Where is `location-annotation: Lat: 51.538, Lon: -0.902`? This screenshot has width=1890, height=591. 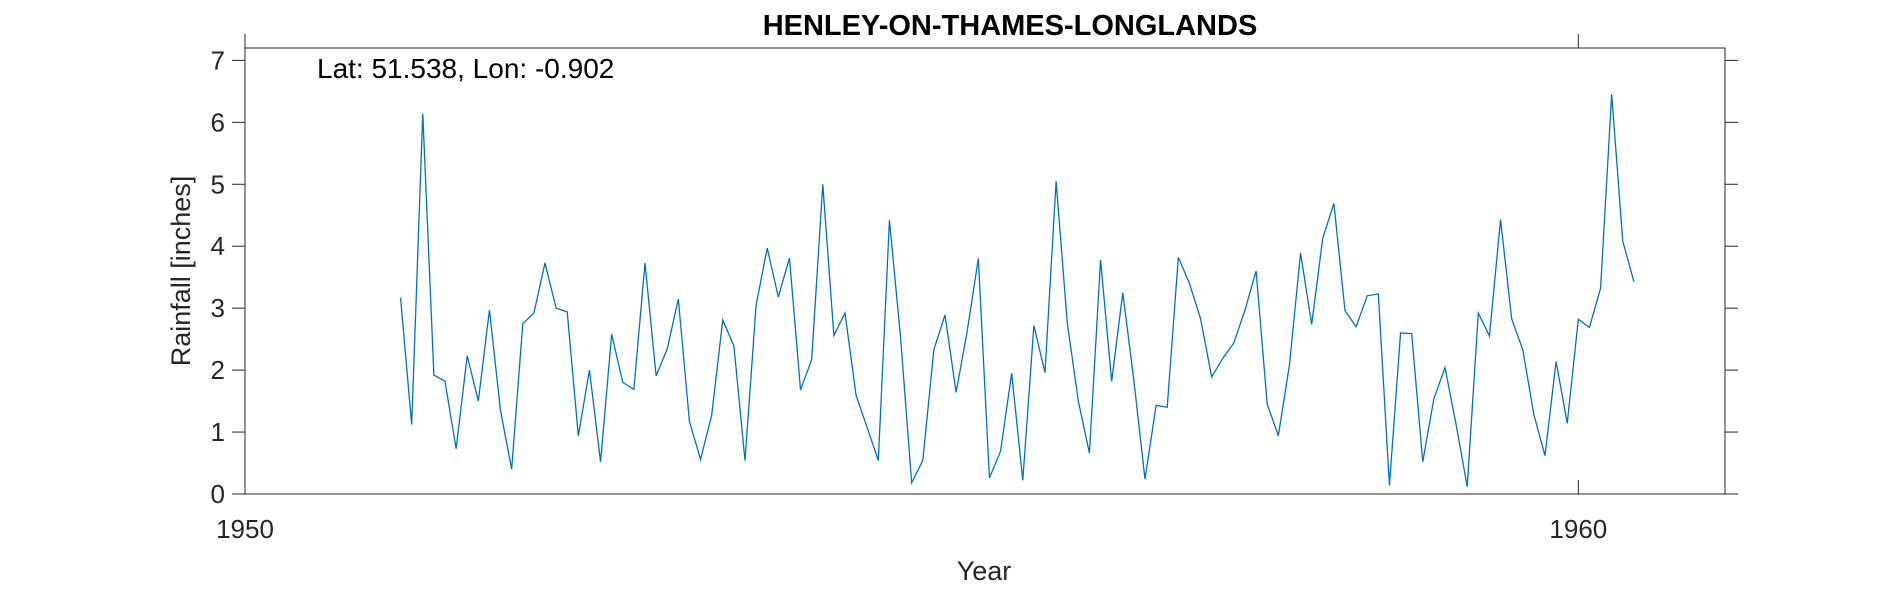 location-annotation: Lat: 51.538, Lon: -0.902 is located at coordinates (465, 68).